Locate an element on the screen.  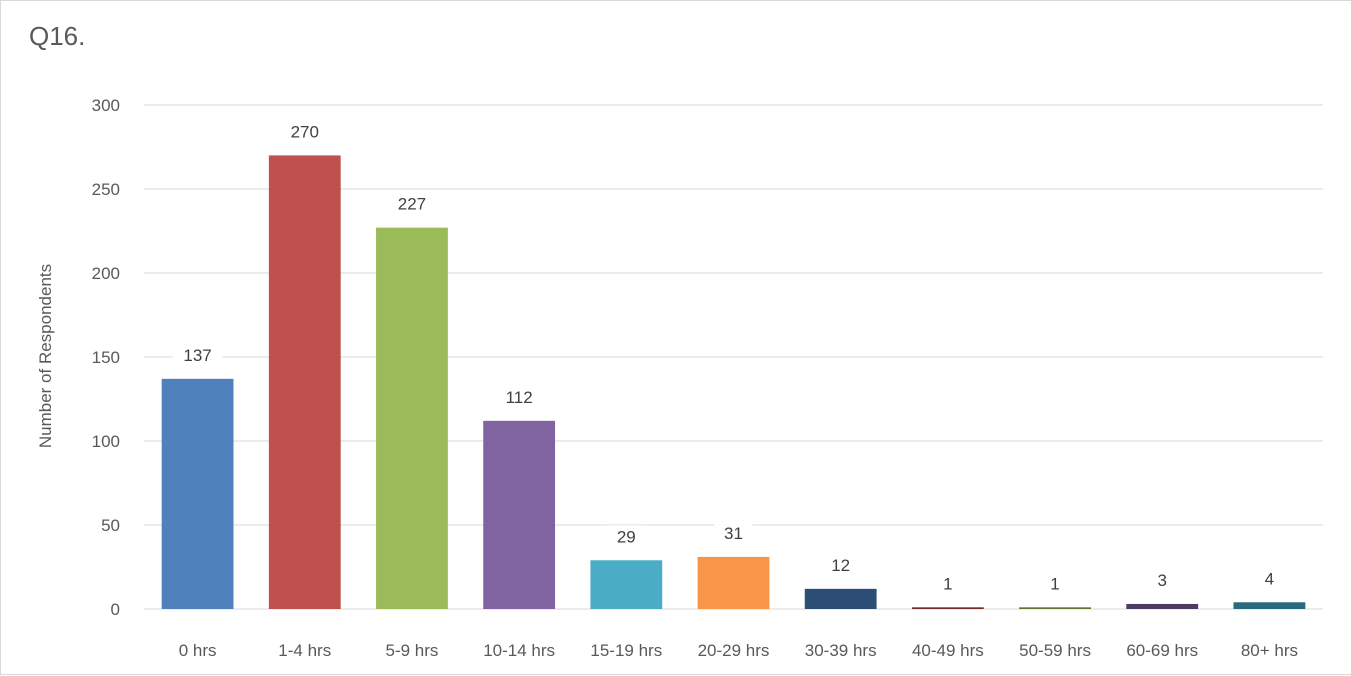
x-tick-label: 50-59 hrs is located at coordinates (1055, 650).